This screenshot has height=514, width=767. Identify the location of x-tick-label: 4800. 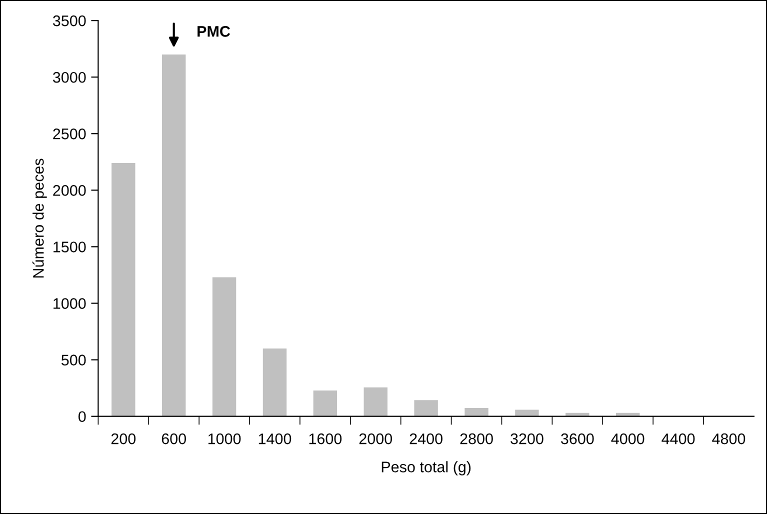
(729, 438).